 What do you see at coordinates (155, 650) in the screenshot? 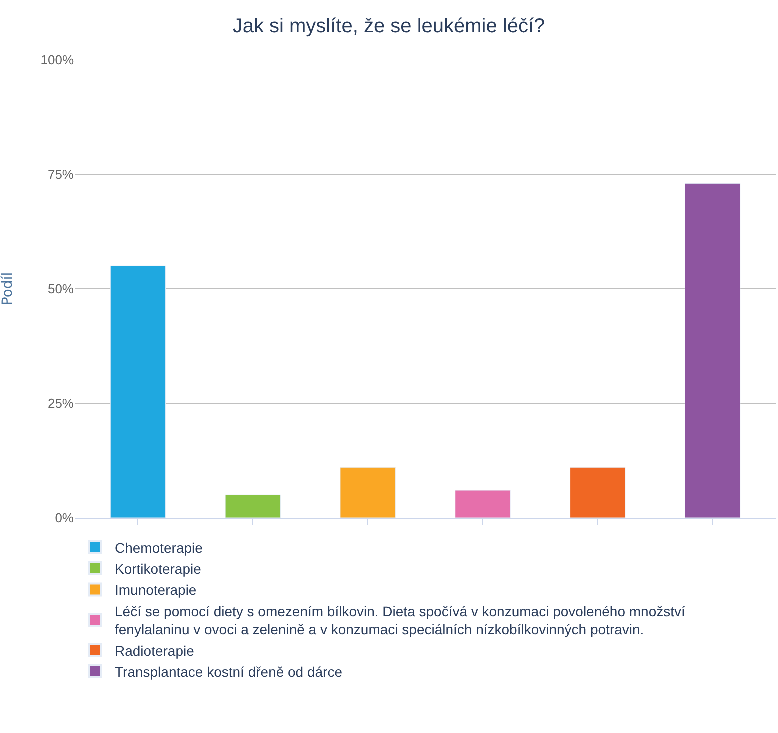
I see `legend-label: Radioterapie` at bounding box center [155, 650].